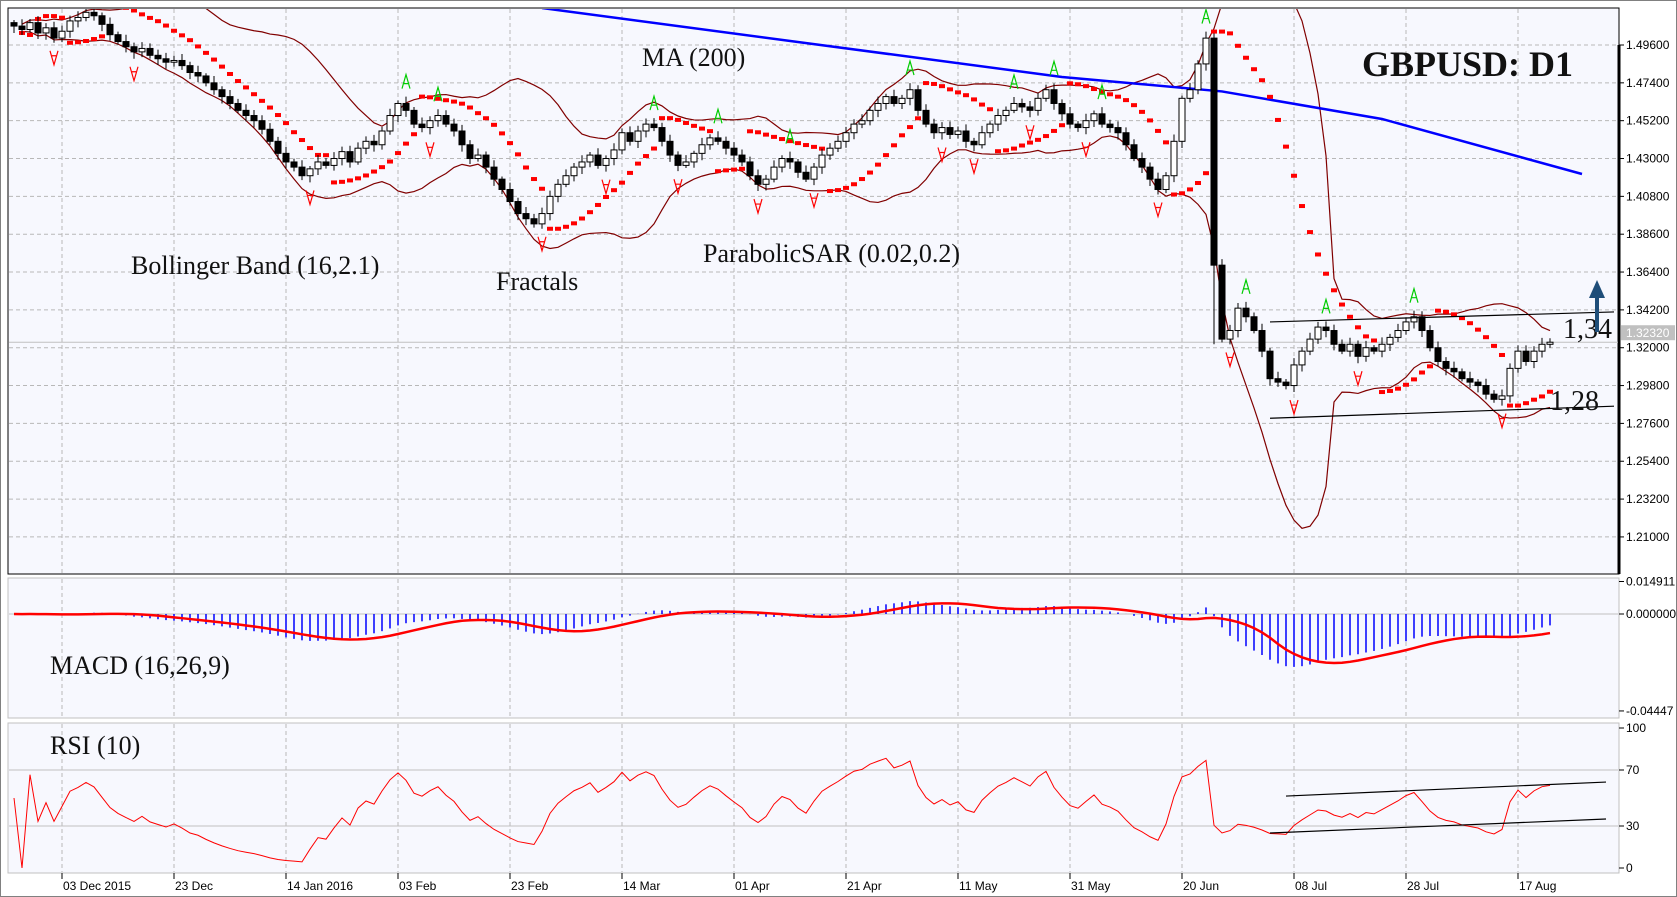 Image resolution: width=1677 pixels, height=897 pixels. I want to click on macd-tick-label: 0.014911, so click(1650, 581).